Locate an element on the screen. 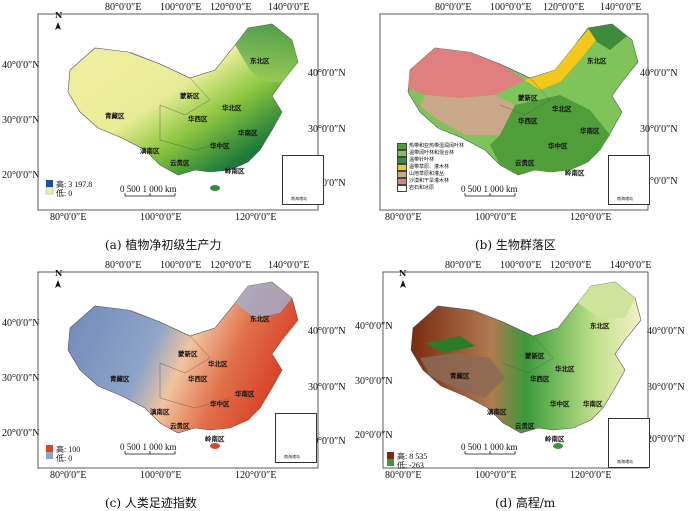 This screenshot has height=511, width=700. legend-low: 低: 0 is located at coordinates (64, 458).